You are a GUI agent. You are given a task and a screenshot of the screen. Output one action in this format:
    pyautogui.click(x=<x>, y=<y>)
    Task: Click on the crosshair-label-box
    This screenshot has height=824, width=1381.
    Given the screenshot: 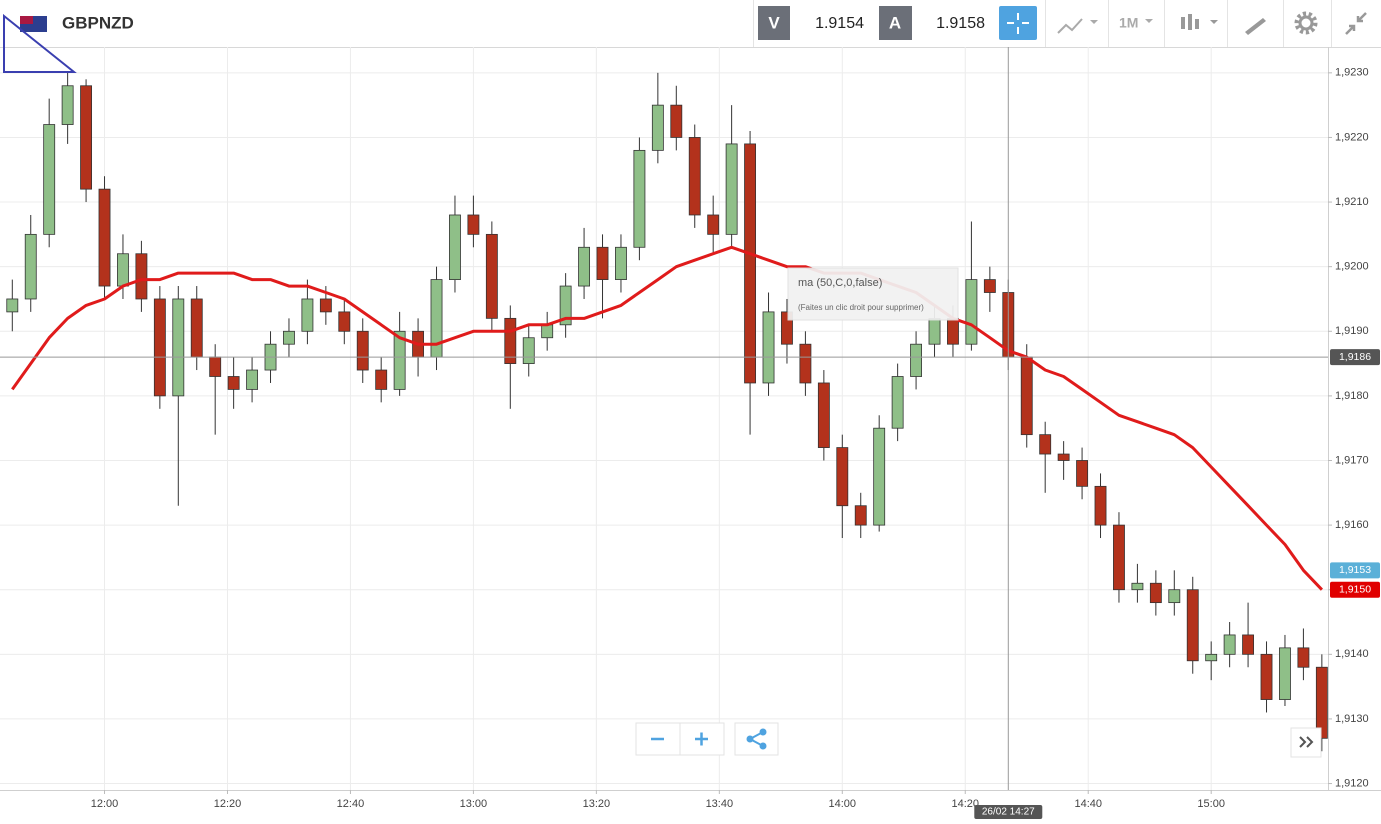 What is the action you would take?
    pyautogui.click(x=1008, y=812)
    